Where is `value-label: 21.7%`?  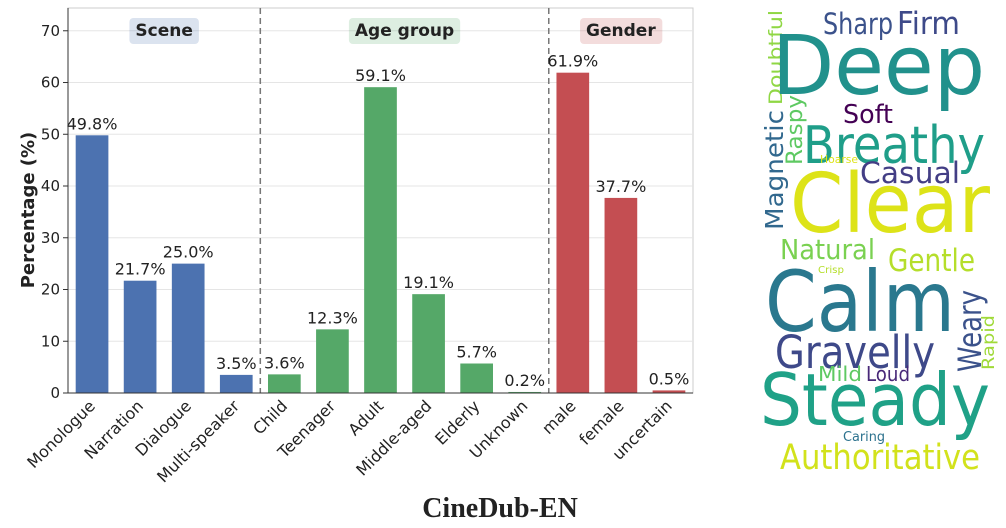
value-label: 21.7% is located at coordinates (140, 269).